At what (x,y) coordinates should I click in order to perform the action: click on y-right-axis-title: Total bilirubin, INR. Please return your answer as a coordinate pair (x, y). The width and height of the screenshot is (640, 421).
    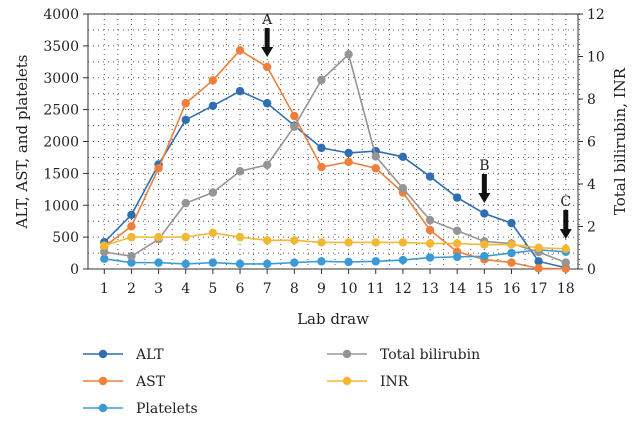
    Looking at the image, I should click on (620, 141).